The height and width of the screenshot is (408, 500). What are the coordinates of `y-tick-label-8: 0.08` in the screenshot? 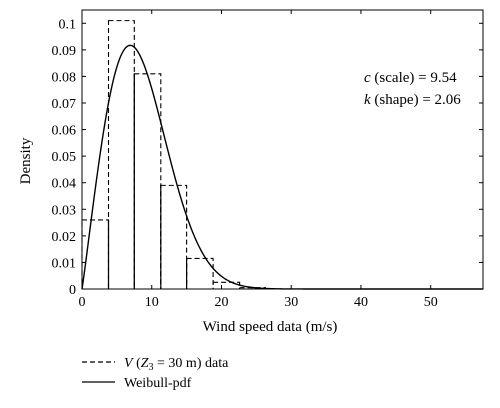 It's located at (64, 77).